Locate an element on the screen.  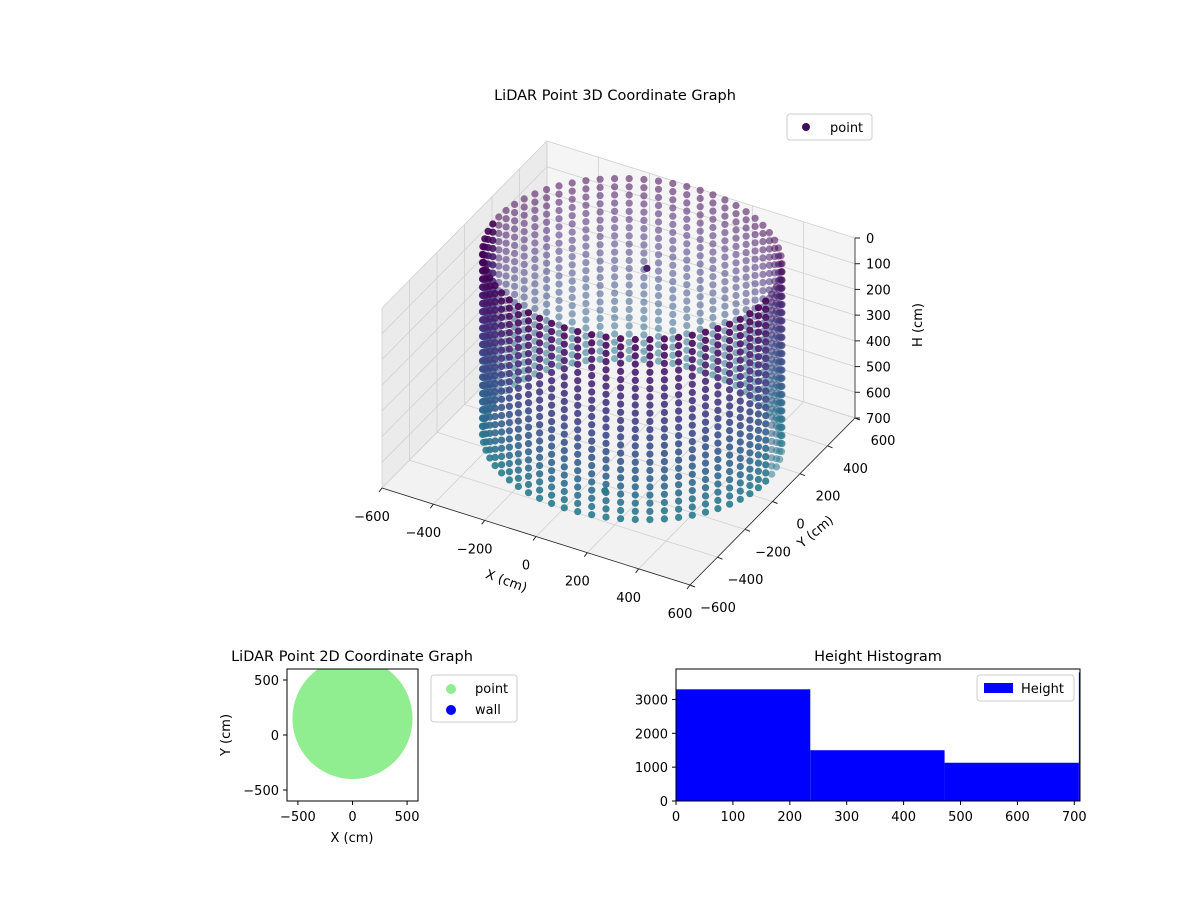
axis-ticks-histogram: 0 100 200 300 400 500 600 700 0 1000 2000 3000 is located at coordinates (861, 759).